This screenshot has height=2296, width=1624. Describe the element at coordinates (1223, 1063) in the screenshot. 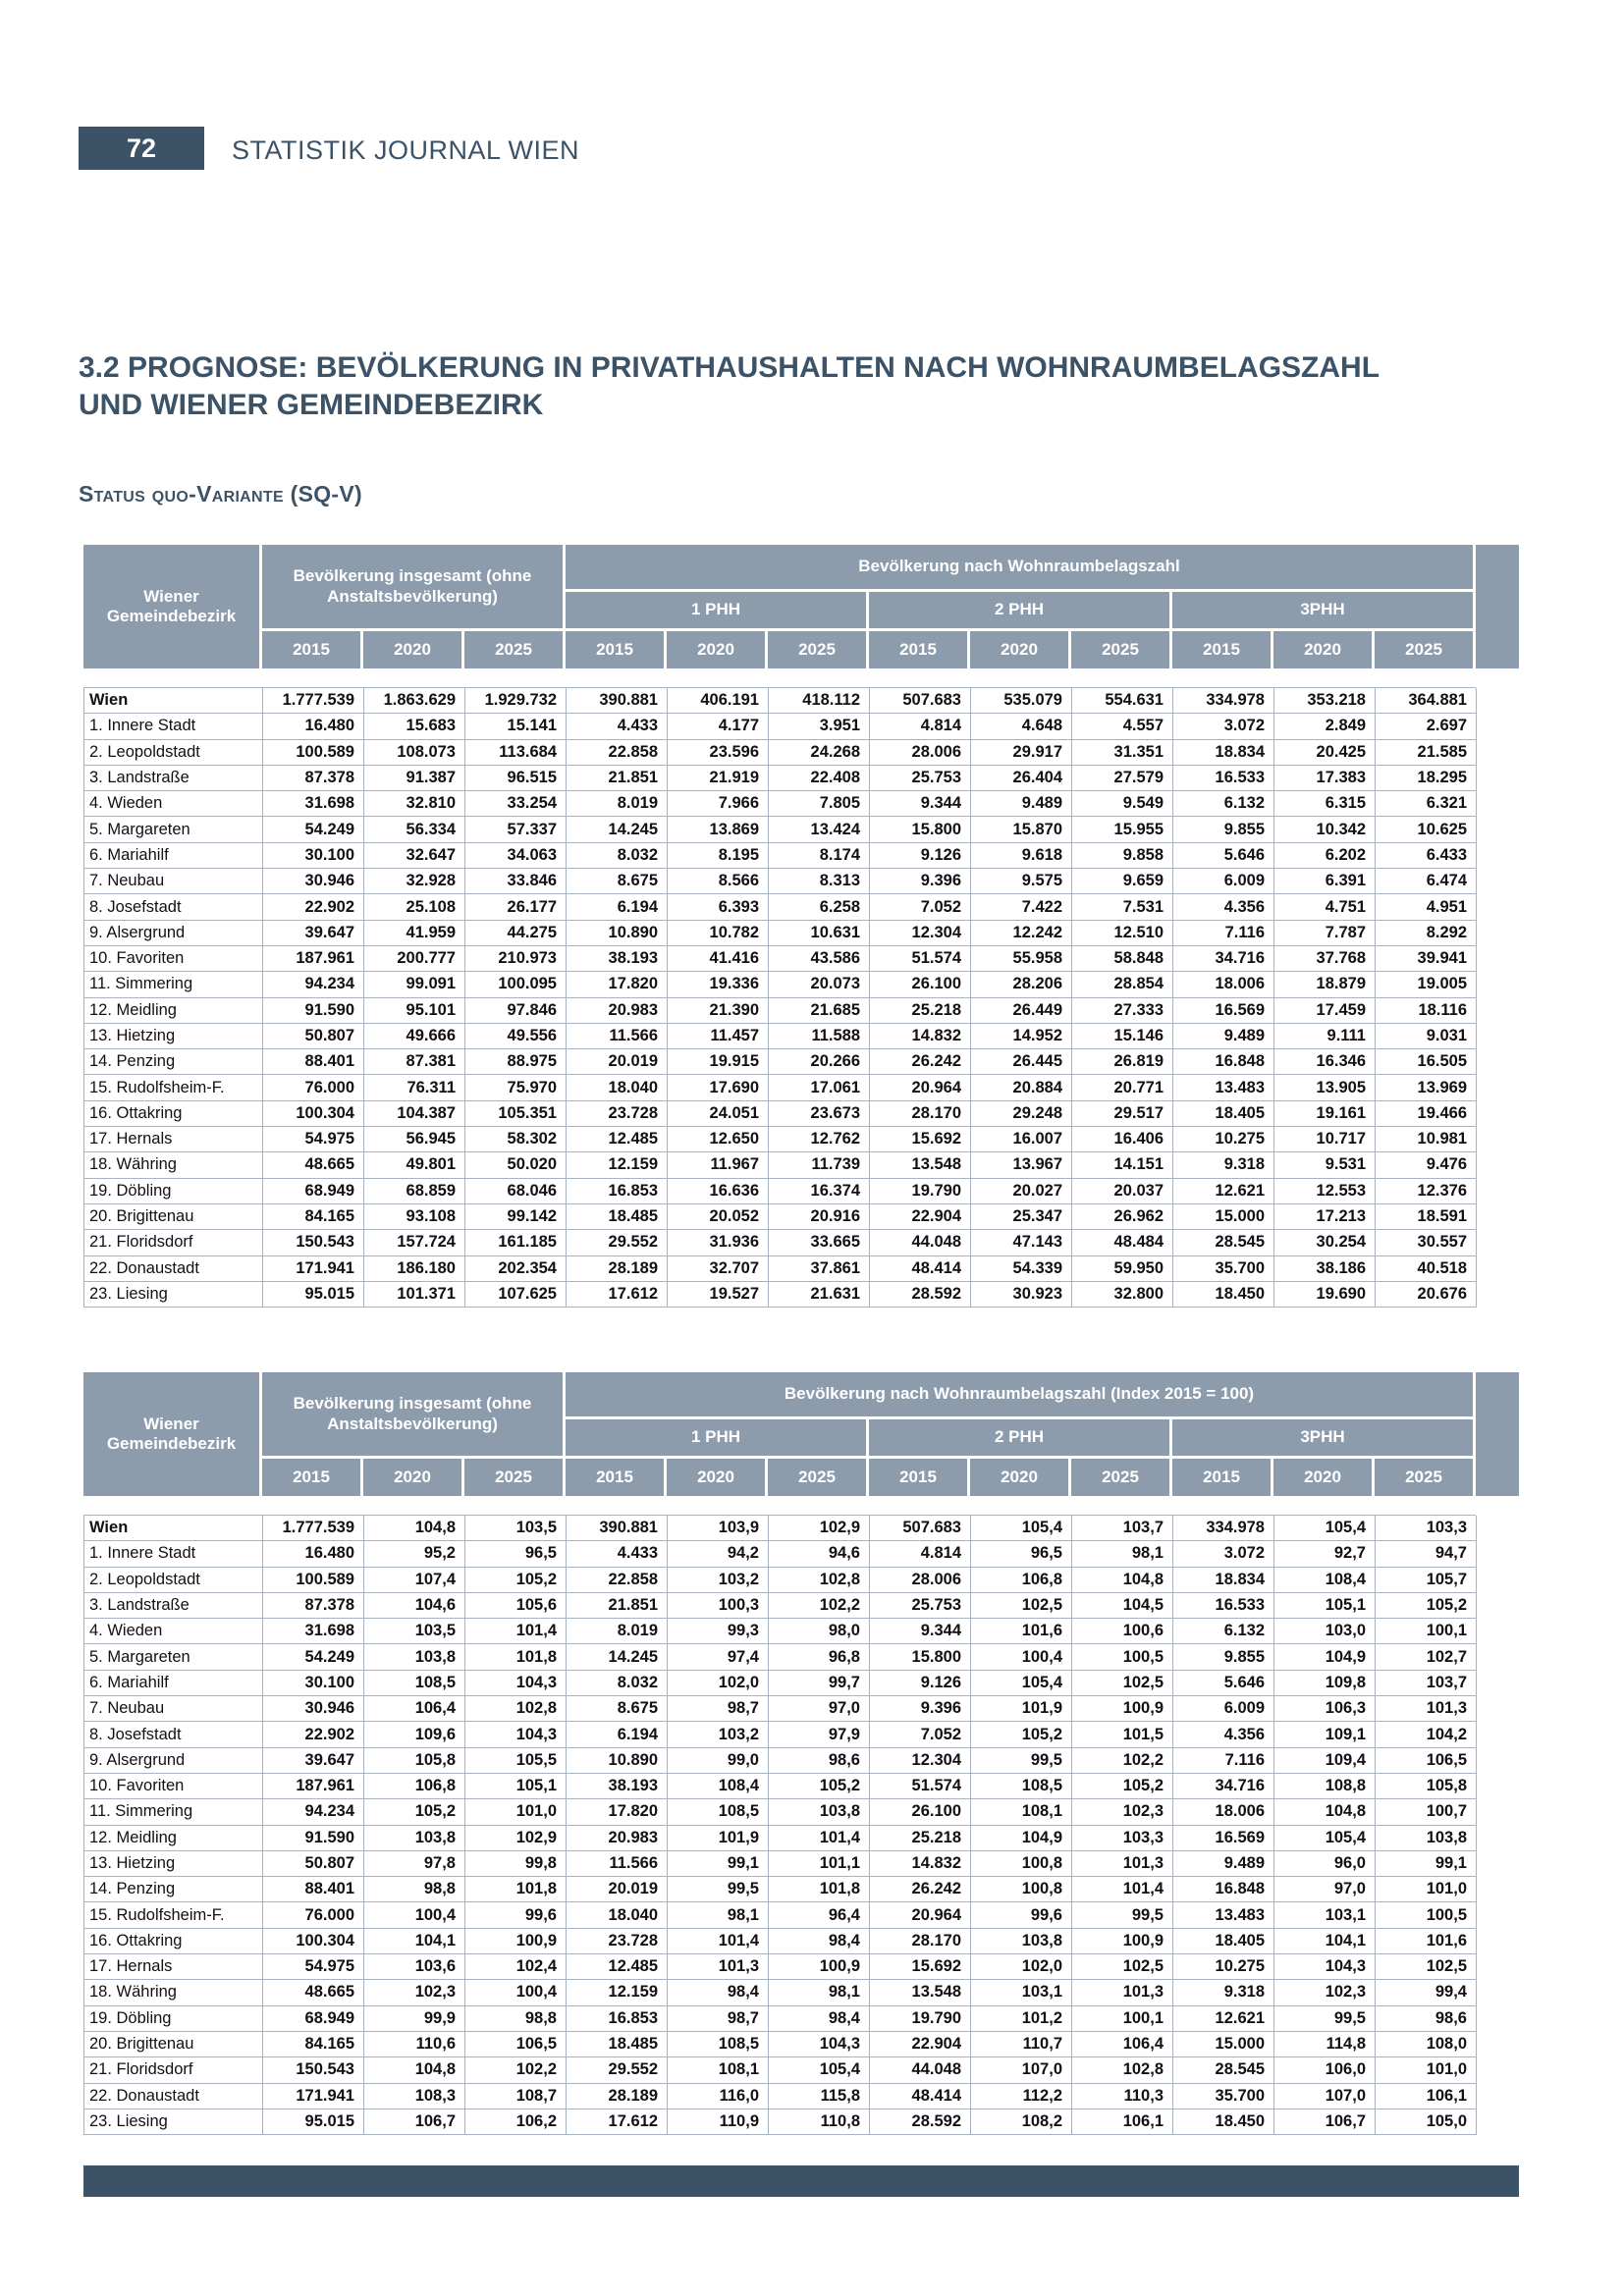

I see `value-cell: 16.848` at that location.